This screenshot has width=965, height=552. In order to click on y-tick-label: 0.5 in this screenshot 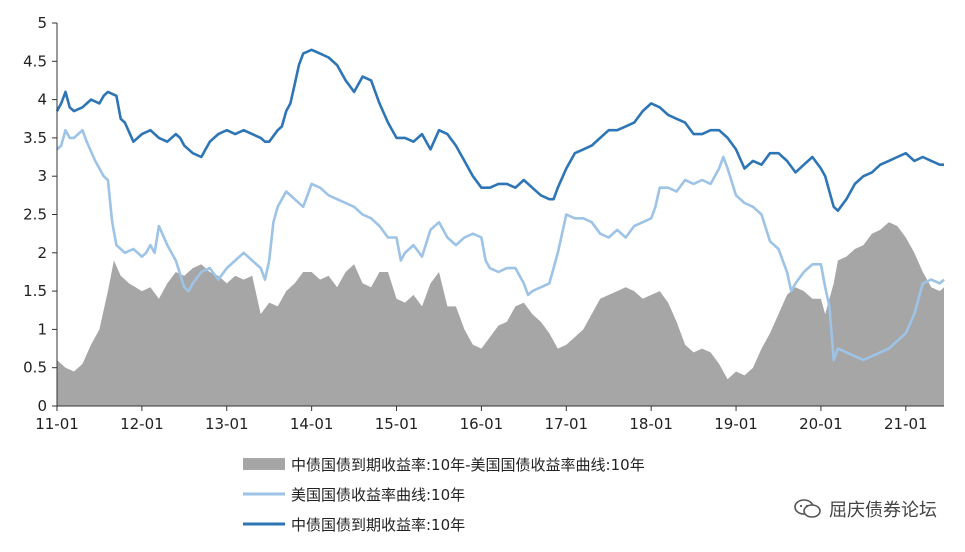, I will do `click(35, 368)`.